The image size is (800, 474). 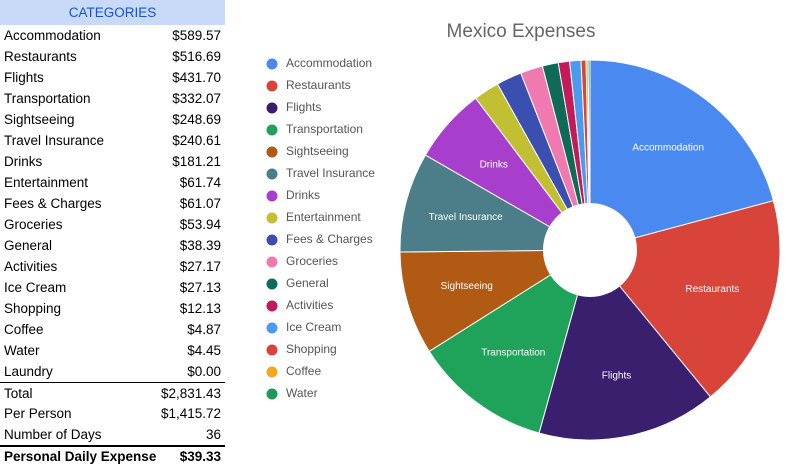 What do you see at coordinates (24, 329) in the screenshot?
I see `cell-label: Coffee` at bounding box center [24, 329].